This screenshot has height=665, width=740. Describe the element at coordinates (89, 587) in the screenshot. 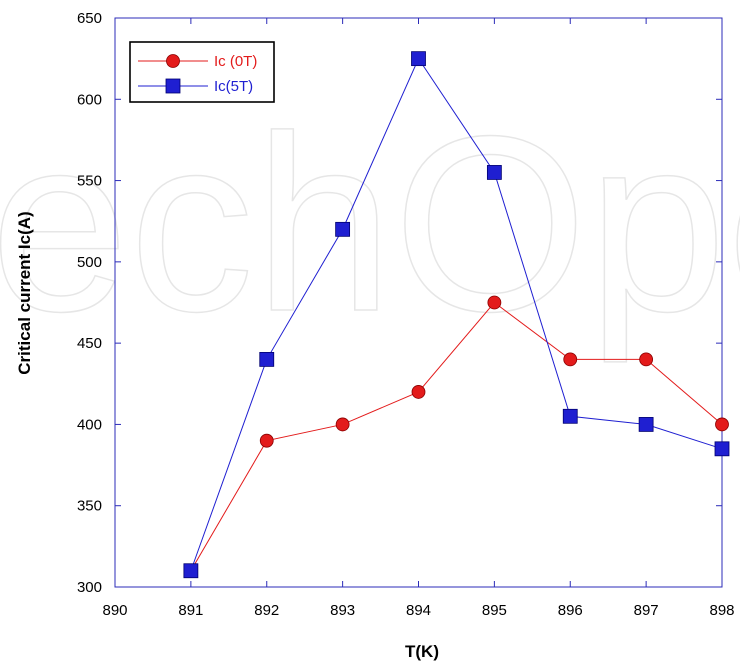

I see `y-tick-label: 300` at that location.